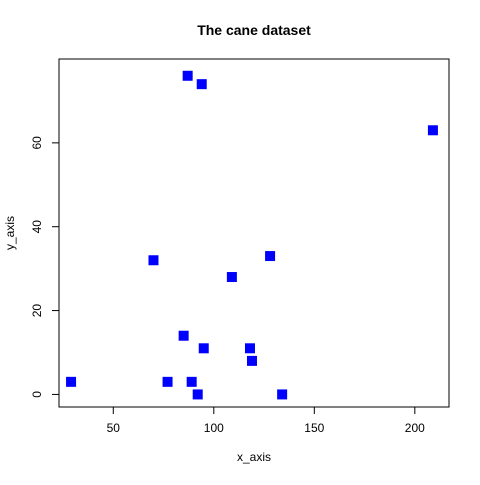 This screenshot has width=480, height=485. Describe the element at coordinates (10, 233) in the screenshot. I see `y-axis-label: y_axis` at that location.